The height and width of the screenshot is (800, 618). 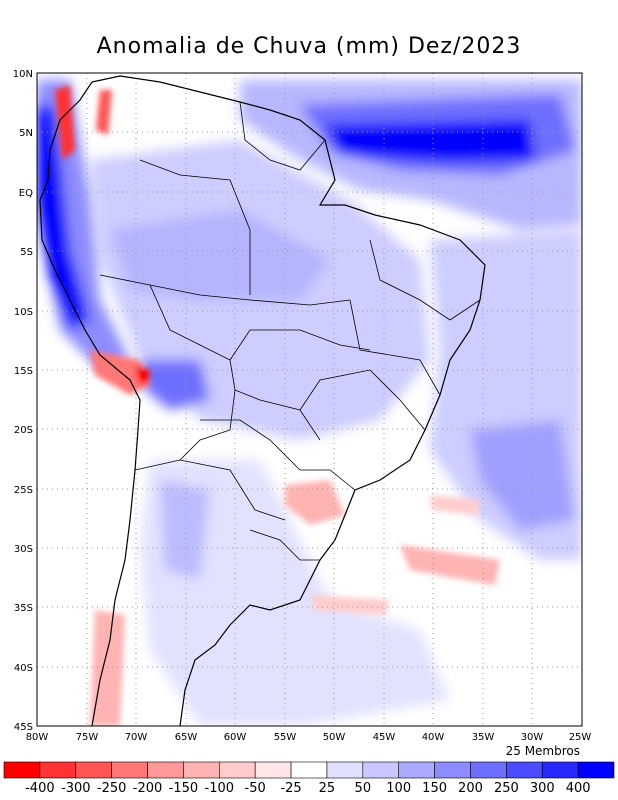 What do you see at coordinates (23, 727) in the screenshot?
I see `lat-label: 45S` at bounding box center [23, 727].